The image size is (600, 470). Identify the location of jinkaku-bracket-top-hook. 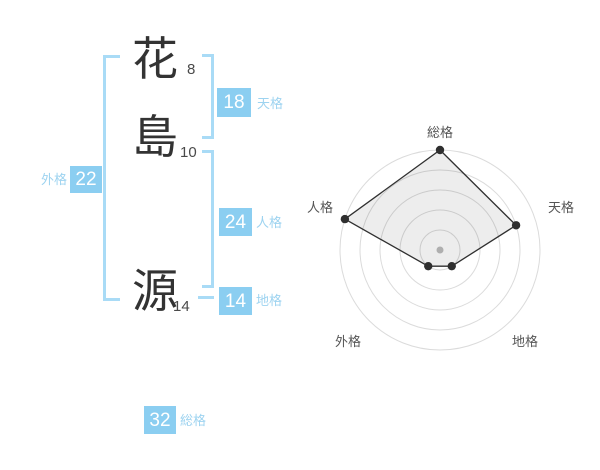
(208, 151).